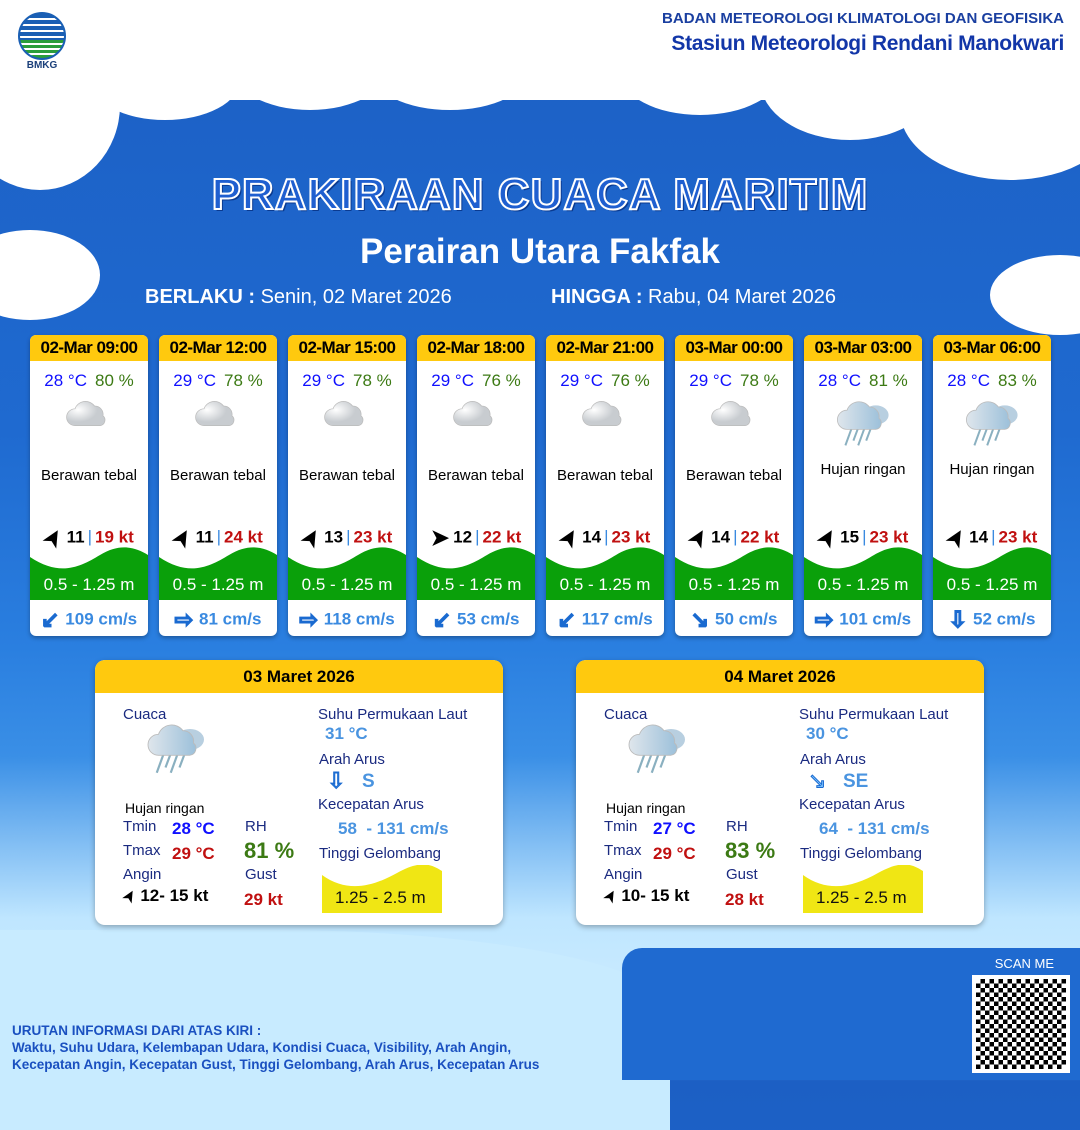  Describe the element at coordinates (164, 896) in the screenshot. I see `wind-value: ➤ 12- 15 kt` at that location.